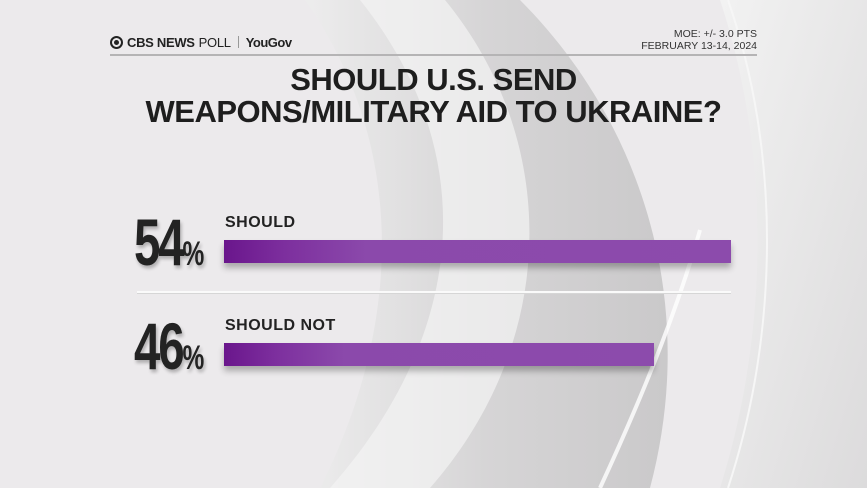 The width and height of the screenshot is (867, 488). I want to click on poll-meta: MOE: +/- 3.0 PTS FEBRUARY 13-14, 2024, so click(699, 40).